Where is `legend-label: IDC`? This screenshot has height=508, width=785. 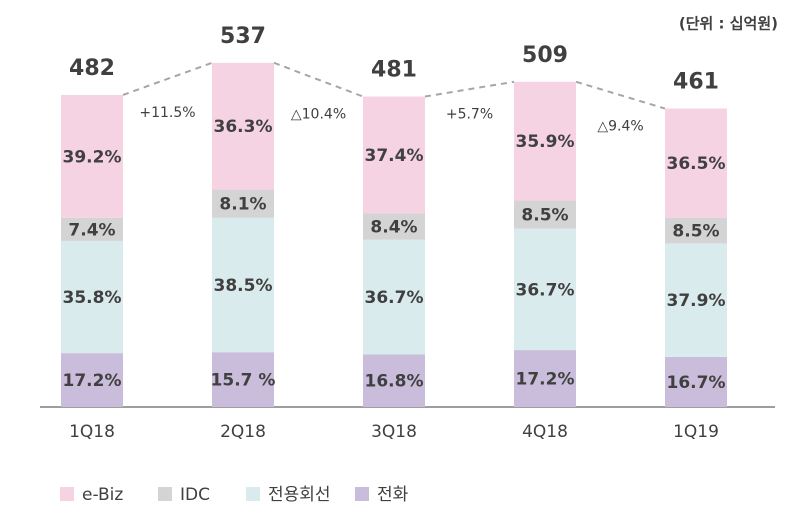 legend-label: IDC is located at coordinates (195, 495).